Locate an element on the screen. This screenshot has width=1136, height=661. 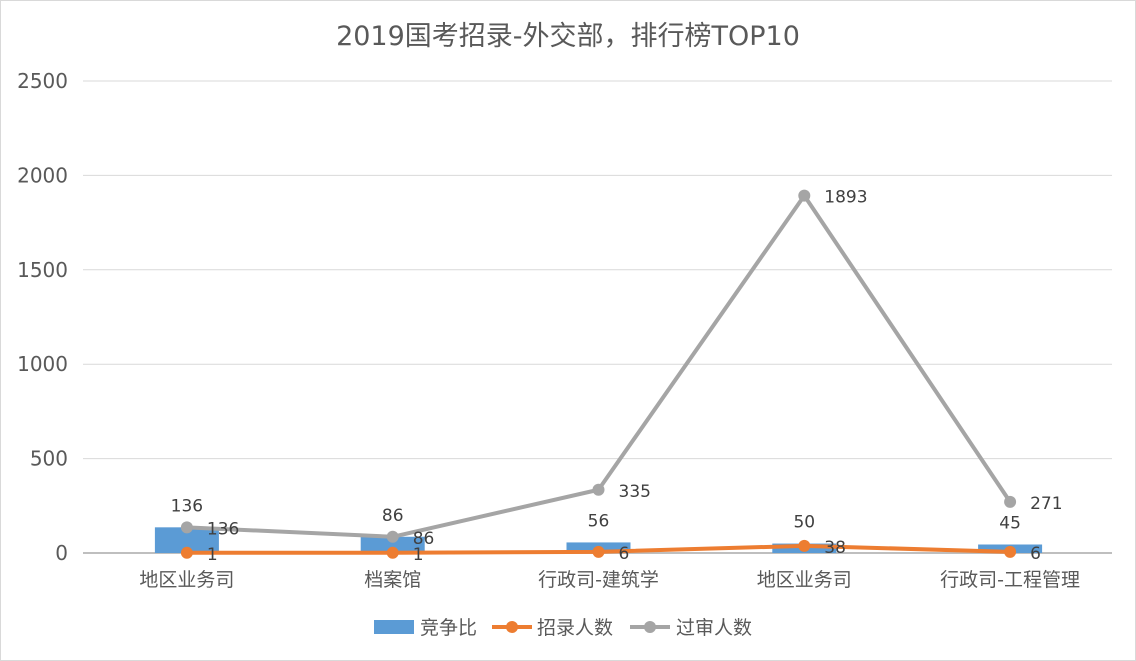
line-data-label: 335 is located at coordinates (635, 492).